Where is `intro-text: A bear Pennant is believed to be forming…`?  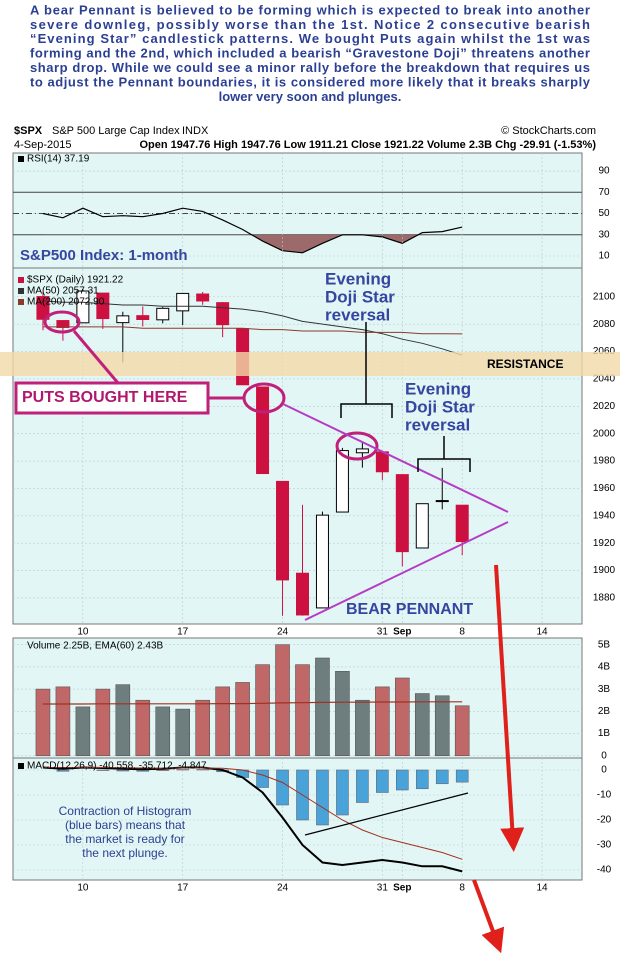 intro-text: A bear Pennant is believed to be forming… is located at coordinates (310, 52).